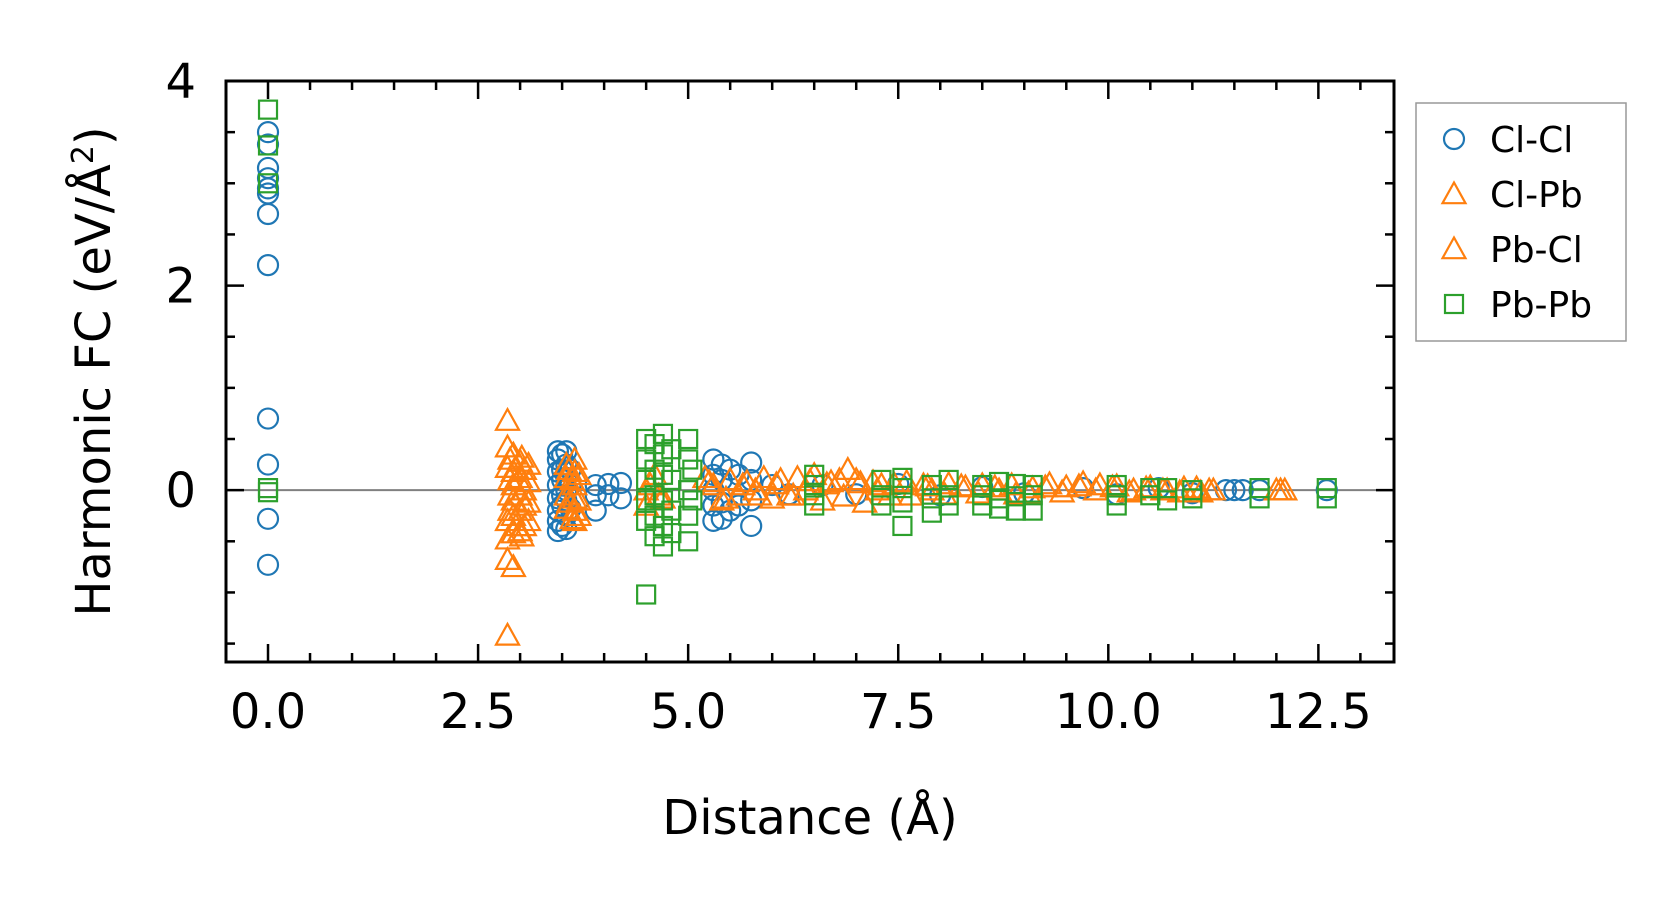  Describe the element at coordinates (1521, 222) in the screenshot. I see `legend-box` at that location.